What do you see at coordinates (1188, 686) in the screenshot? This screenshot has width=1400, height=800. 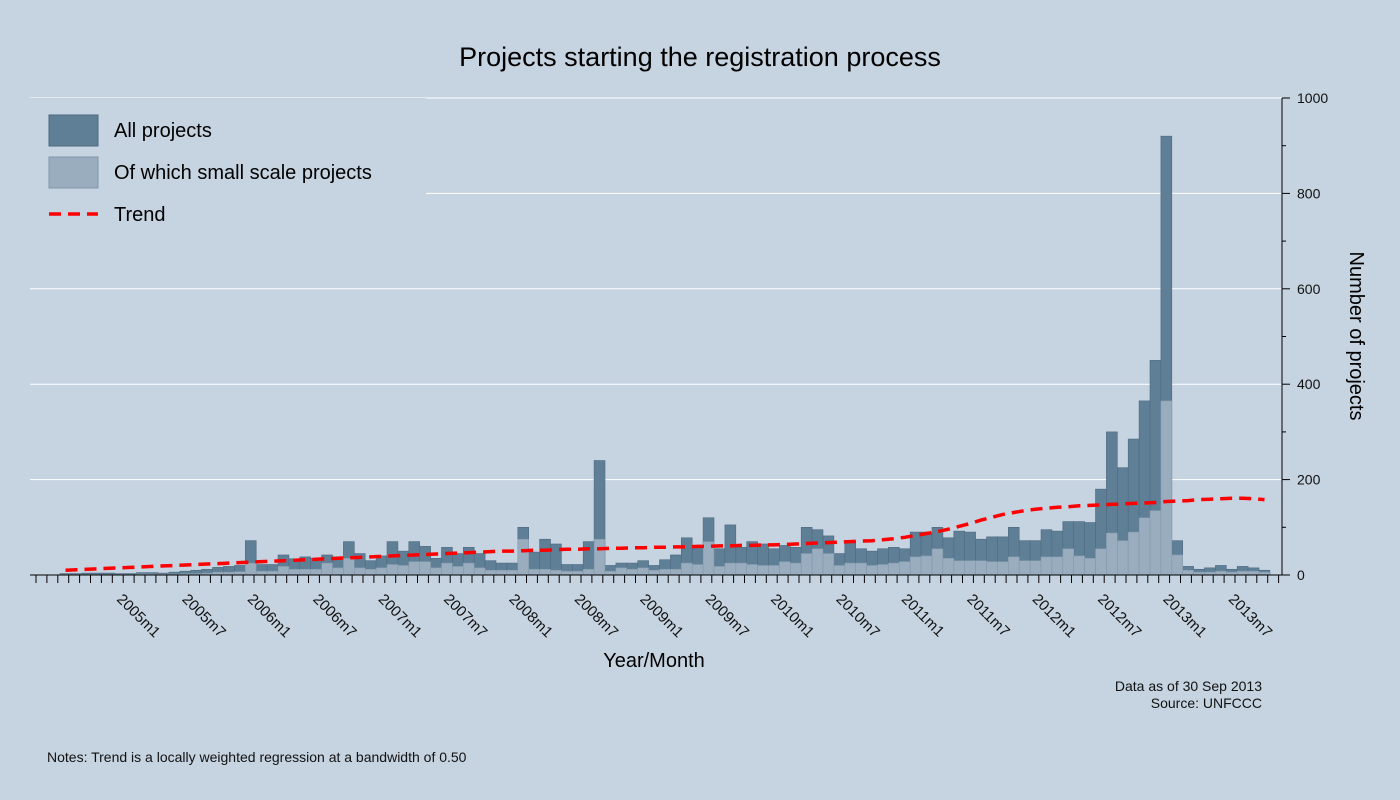 I see `data-date-note: Data as of 30 Sep 2013` at bounding box center [1188, 686].